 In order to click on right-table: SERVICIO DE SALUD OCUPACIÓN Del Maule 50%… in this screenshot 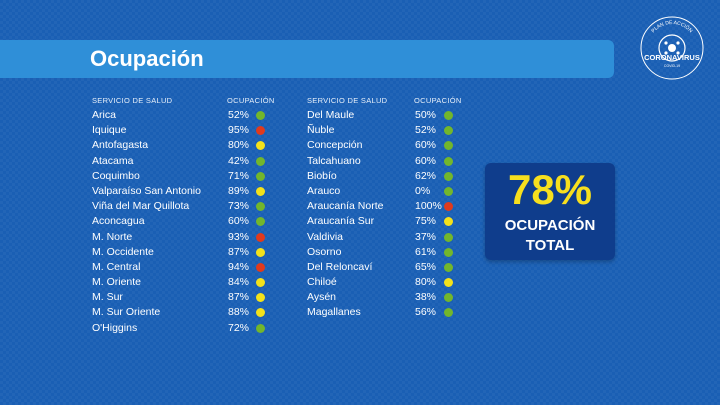, I will do `click(387, 207)`.